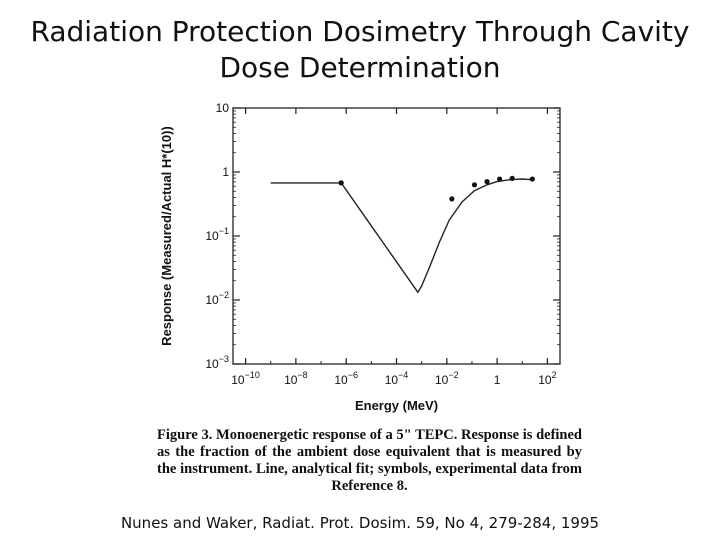 This screenshot has height=540, width=720. Describe the element at coordinates (547, 378) in the screenshot. I see `x-tick-label: 10²` at that location.